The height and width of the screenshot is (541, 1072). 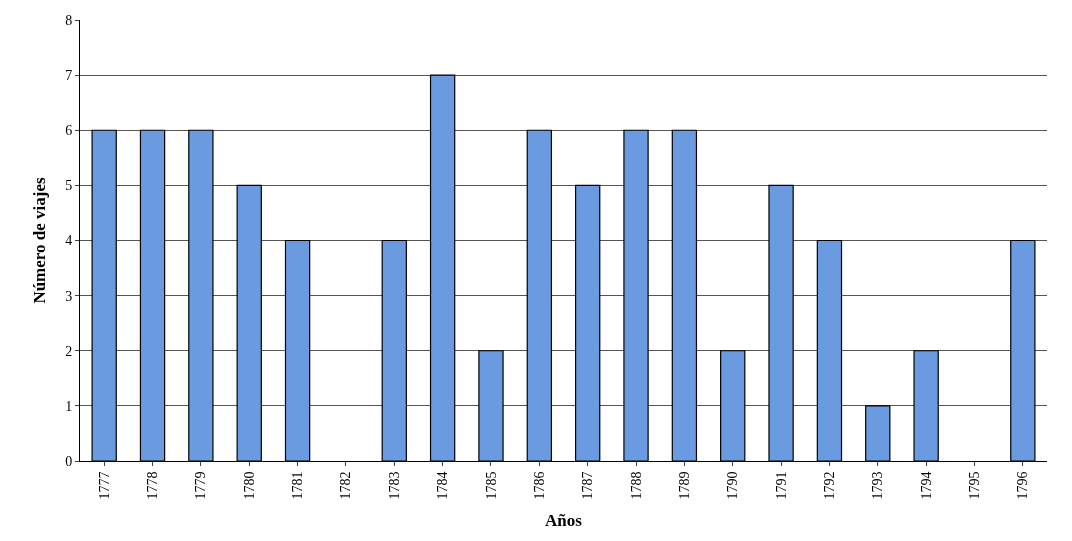 What do you see at coordinates (153, 485) in the screenshot?
I see `x-tick-label: 1778` at bounding box center [153, 485].